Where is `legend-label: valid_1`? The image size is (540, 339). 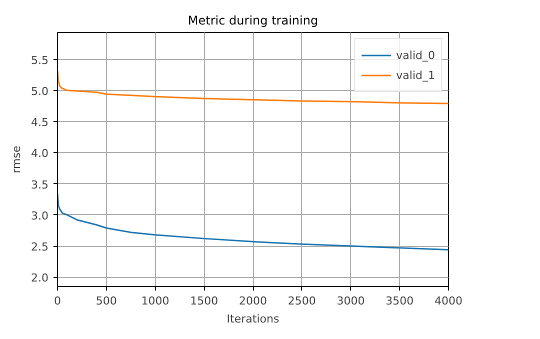
legend-label: valid_1 is located at coordinates (415, 75).